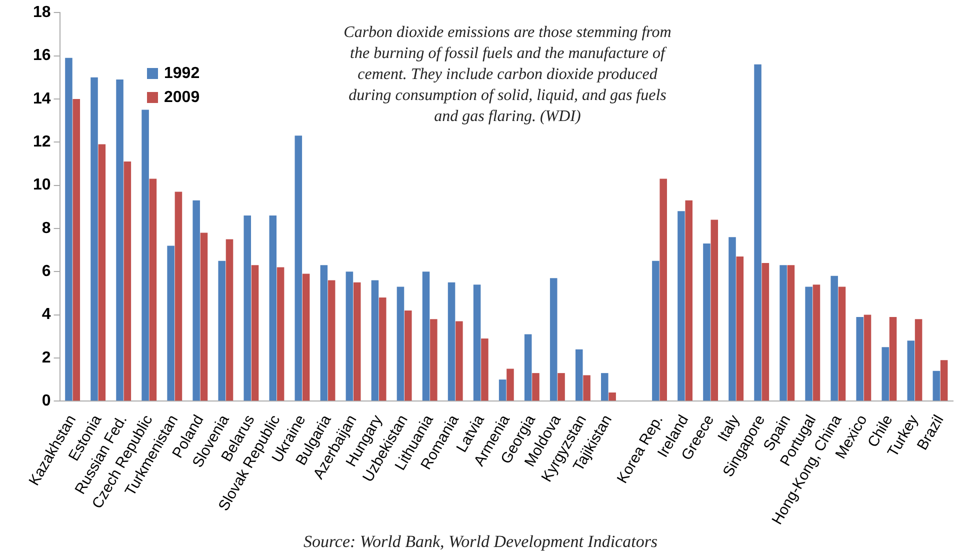 The height and width of the screenshot is (553, 961). I want to click on y-tick-label: 10, so click(42, 185).